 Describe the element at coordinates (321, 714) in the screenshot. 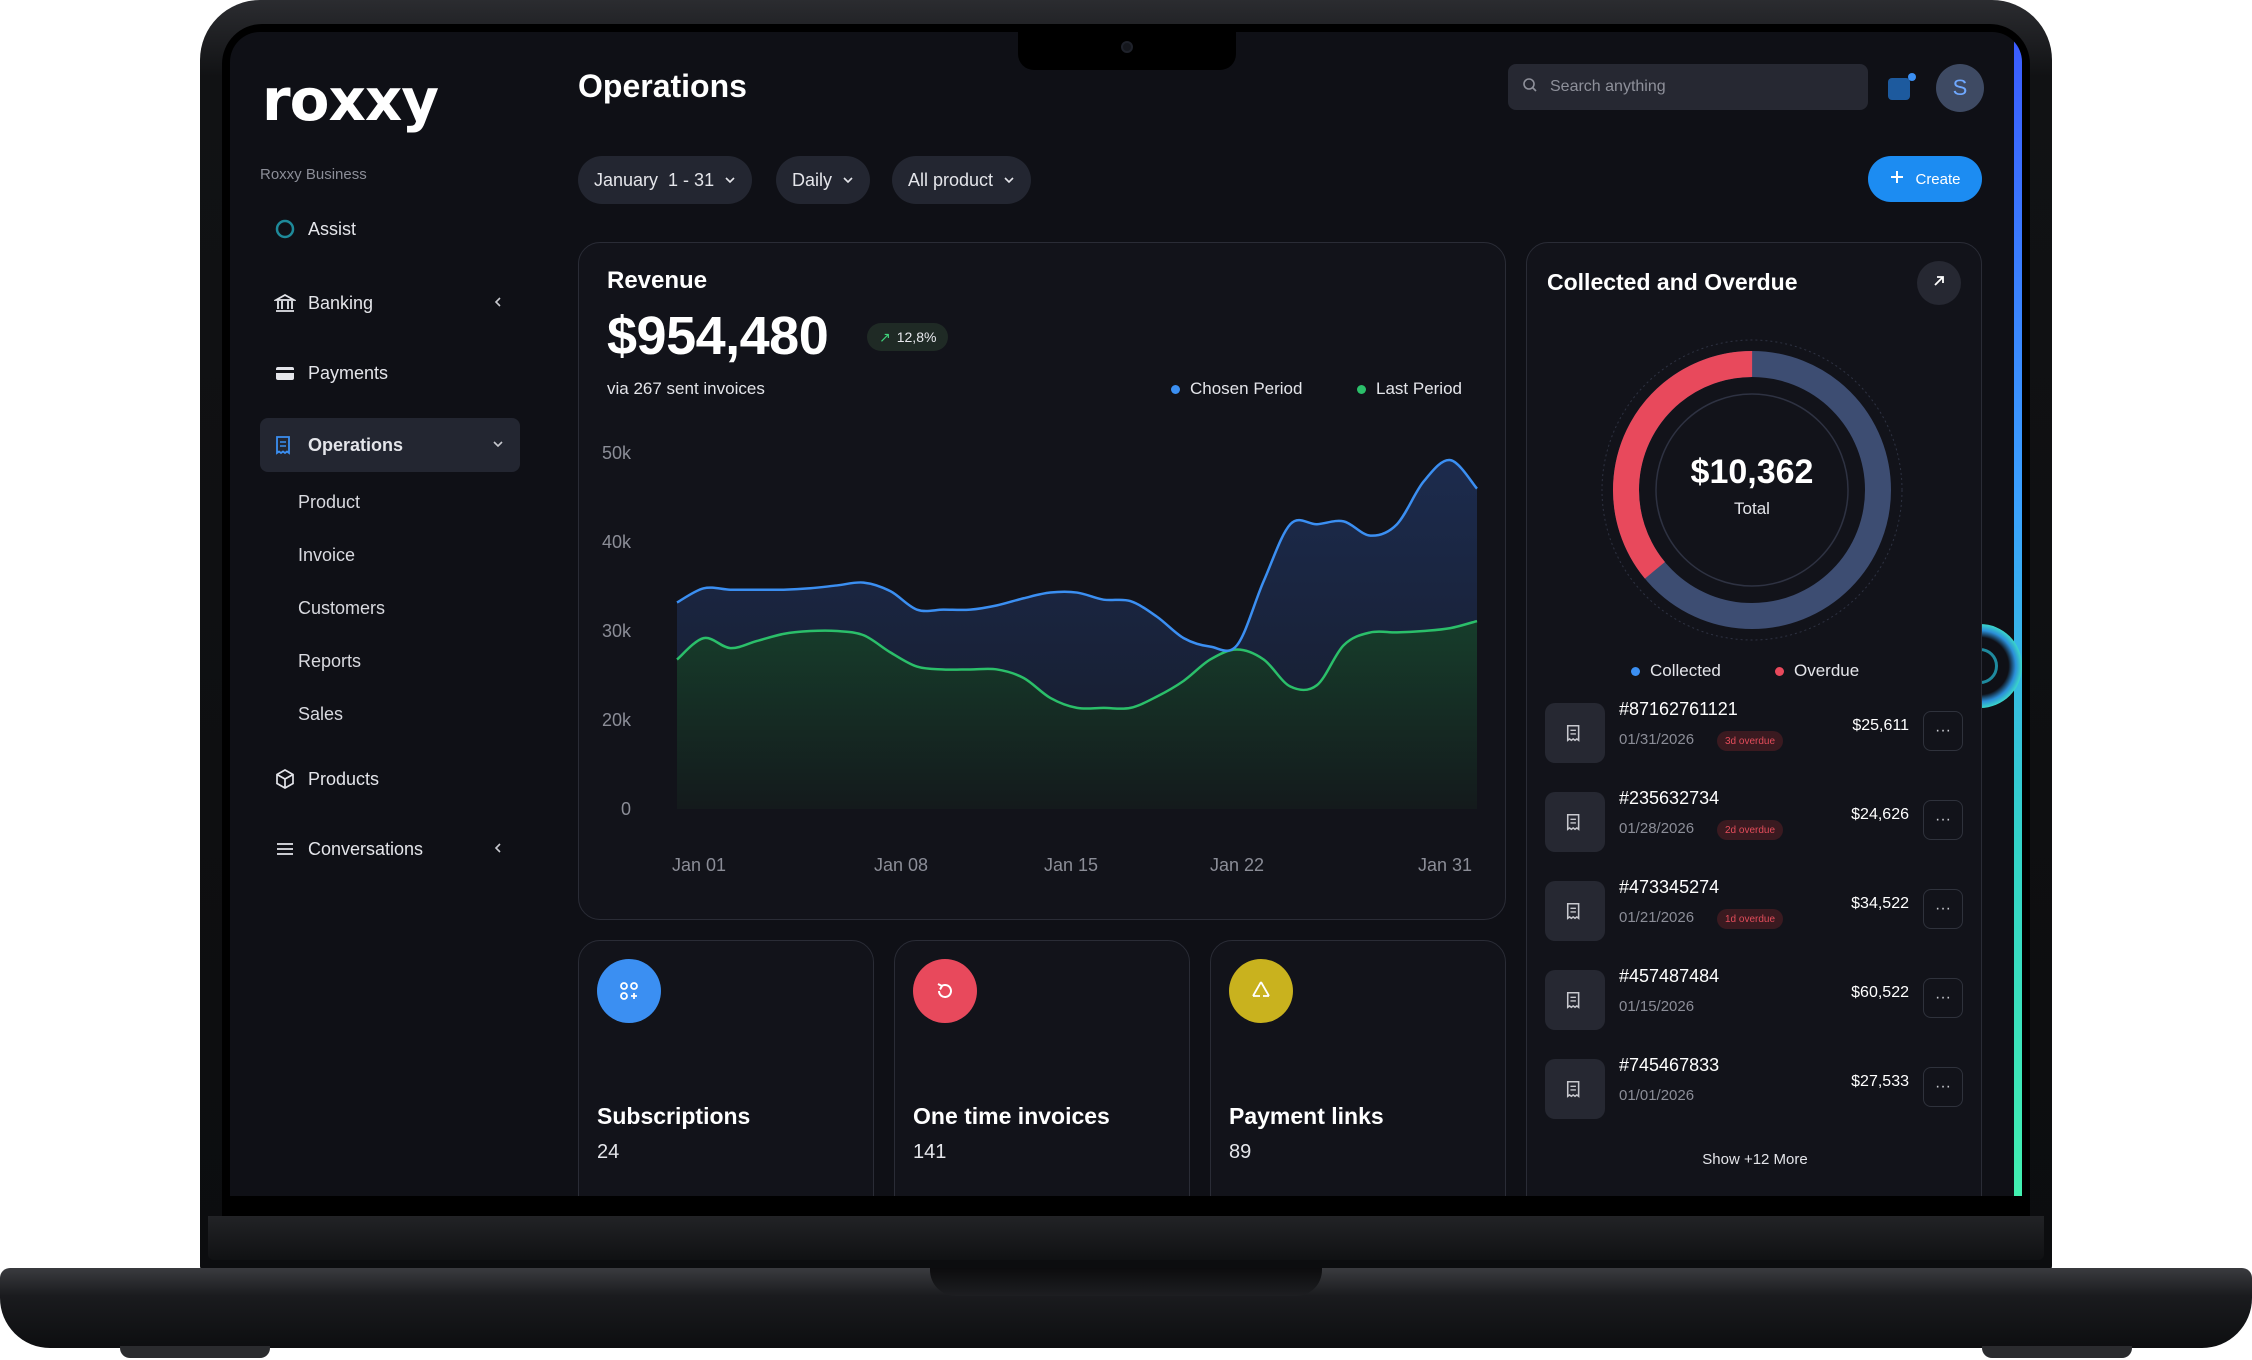

I see `sidebar-subitem-sales: Sales` at that location.